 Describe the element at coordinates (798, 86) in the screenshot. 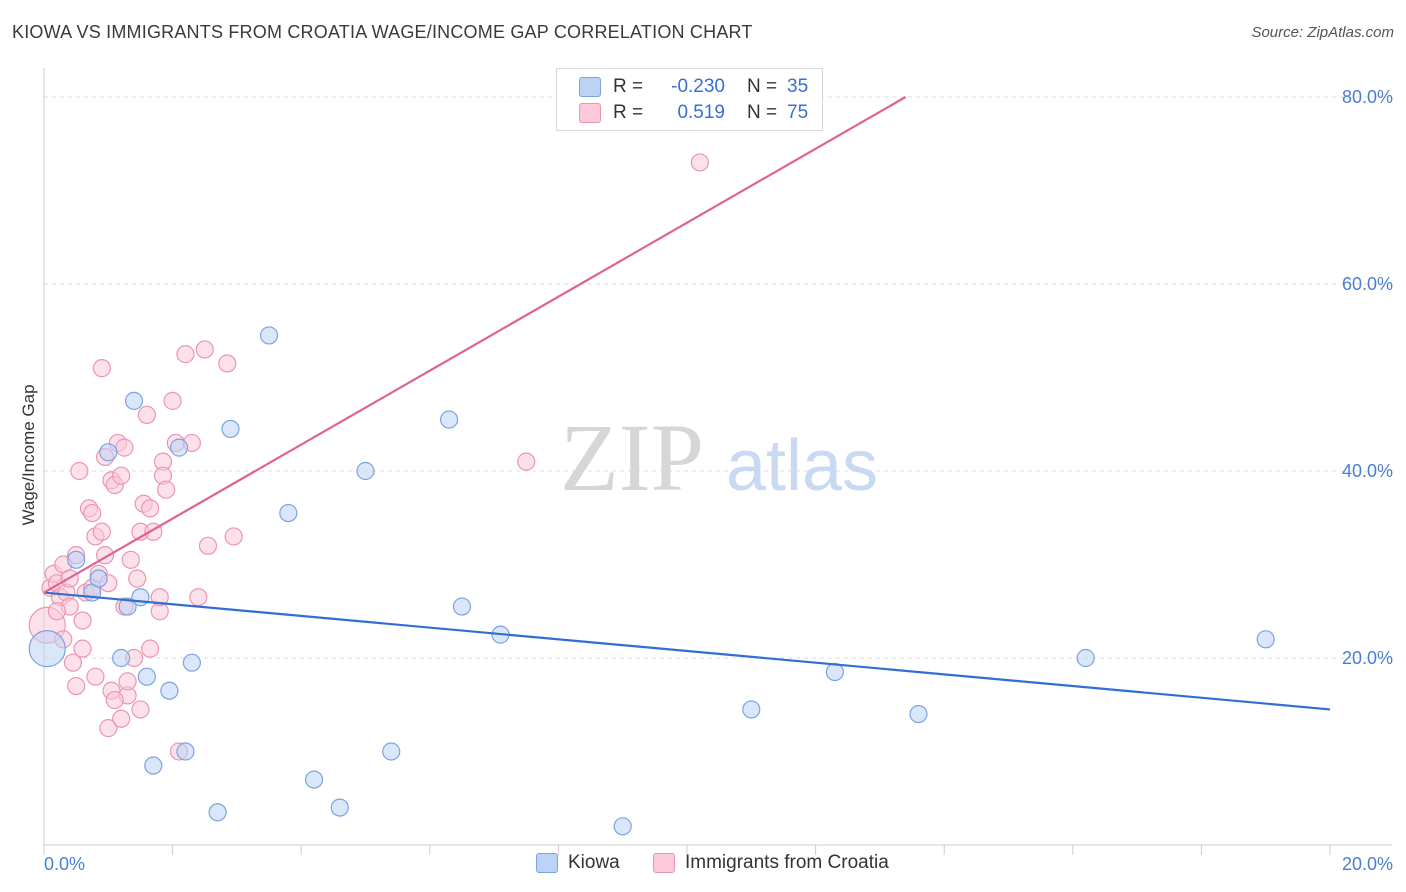

I see `legend-n-value: 35` at that location.